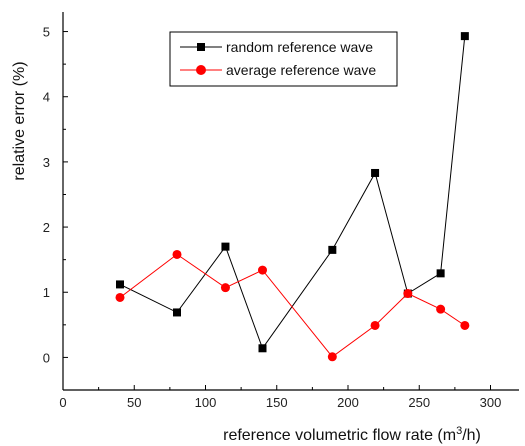 The height and width of the screenshot is (446, 525). Describe the element at coordinates (301, 70) in the screenshot. I see `legend-label-average: average reference wave` at that location.